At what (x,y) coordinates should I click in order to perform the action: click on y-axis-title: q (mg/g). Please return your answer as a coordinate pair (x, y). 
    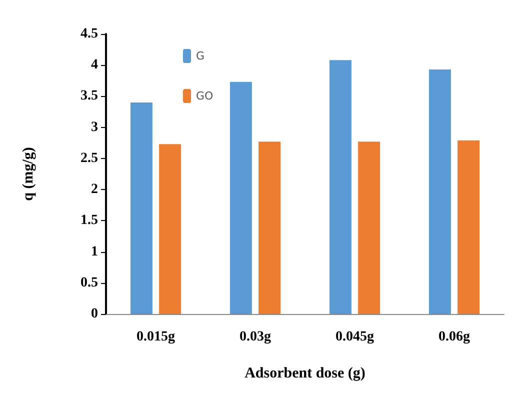
    Looking at the image, I should click on (28, 174).